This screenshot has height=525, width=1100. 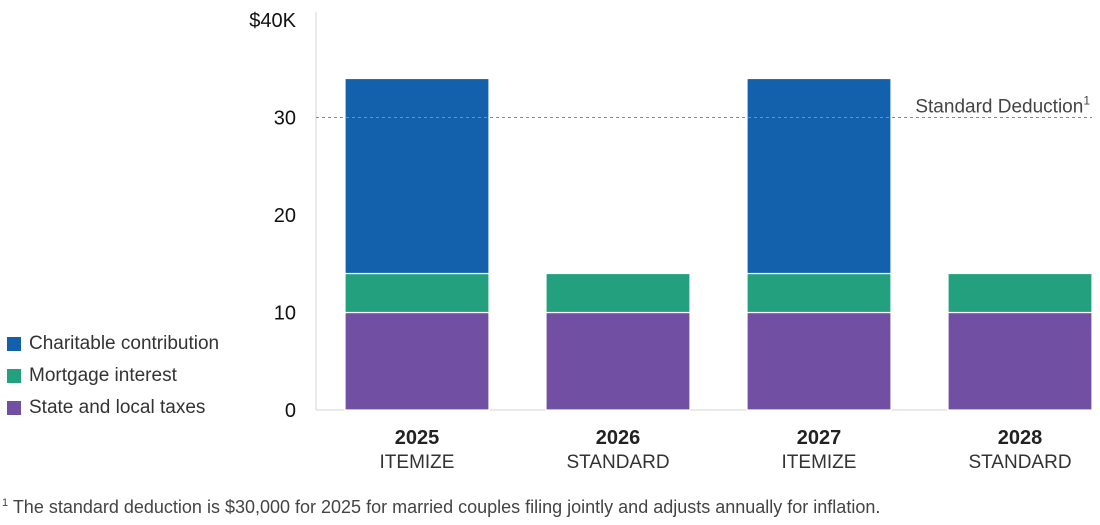 I want to click on y-tick-label: 10, so click(x=285, y=314).